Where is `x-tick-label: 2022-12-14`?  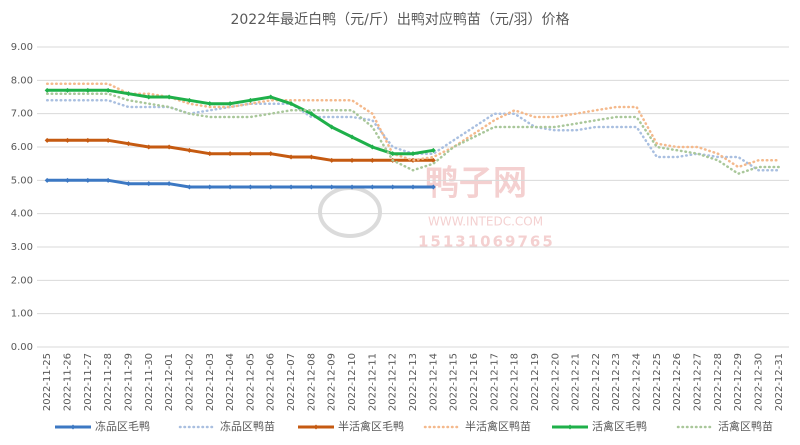 x-tick-label: 2022-12-14 is located at coordinates (433, 382).